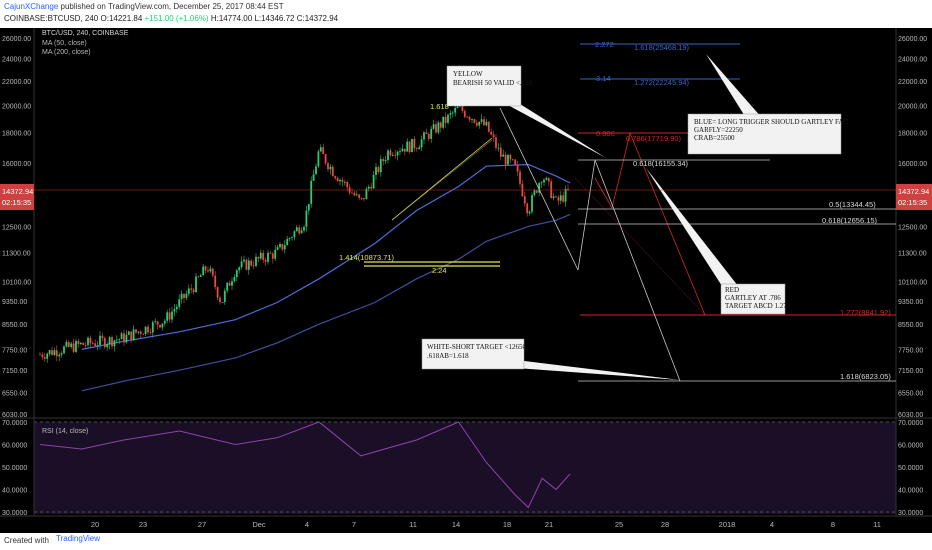 This screenshot has height=550, width=932. Describe the element at coordinates (16, 253) in the screenshot. I see `price-tick-left: 11300.00` at that location.